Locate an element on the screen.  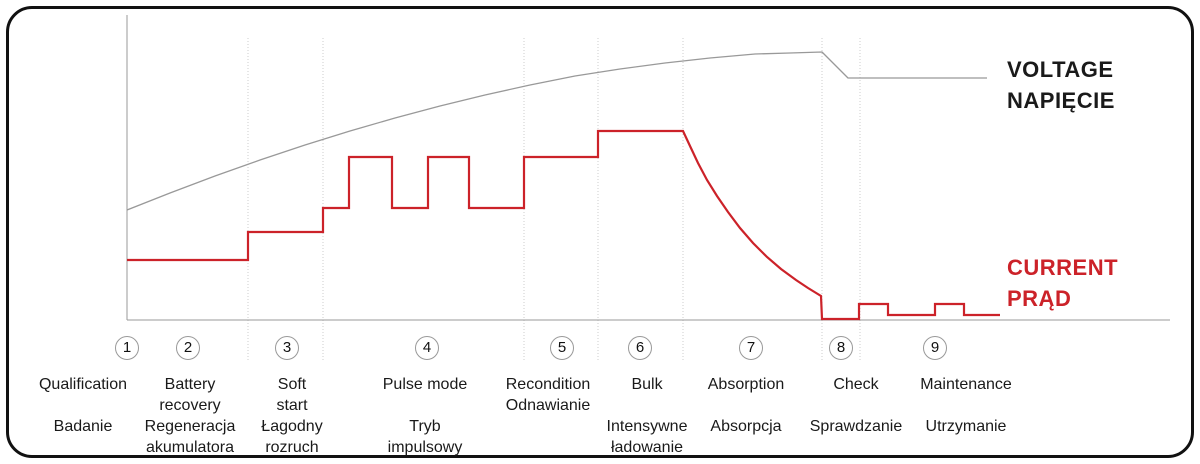
stage-6-label-pl-2: ładowanie is located at coordinates (647, 447).